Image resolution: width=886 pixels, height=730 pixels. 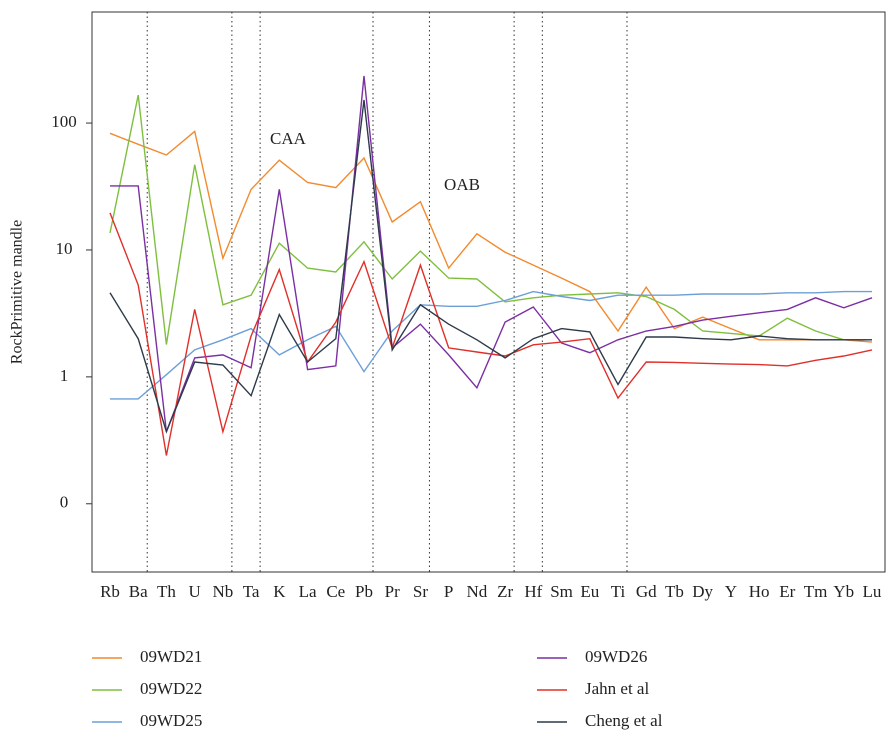 I want to click on x-tick-label: P, so click(x=448, y=591).